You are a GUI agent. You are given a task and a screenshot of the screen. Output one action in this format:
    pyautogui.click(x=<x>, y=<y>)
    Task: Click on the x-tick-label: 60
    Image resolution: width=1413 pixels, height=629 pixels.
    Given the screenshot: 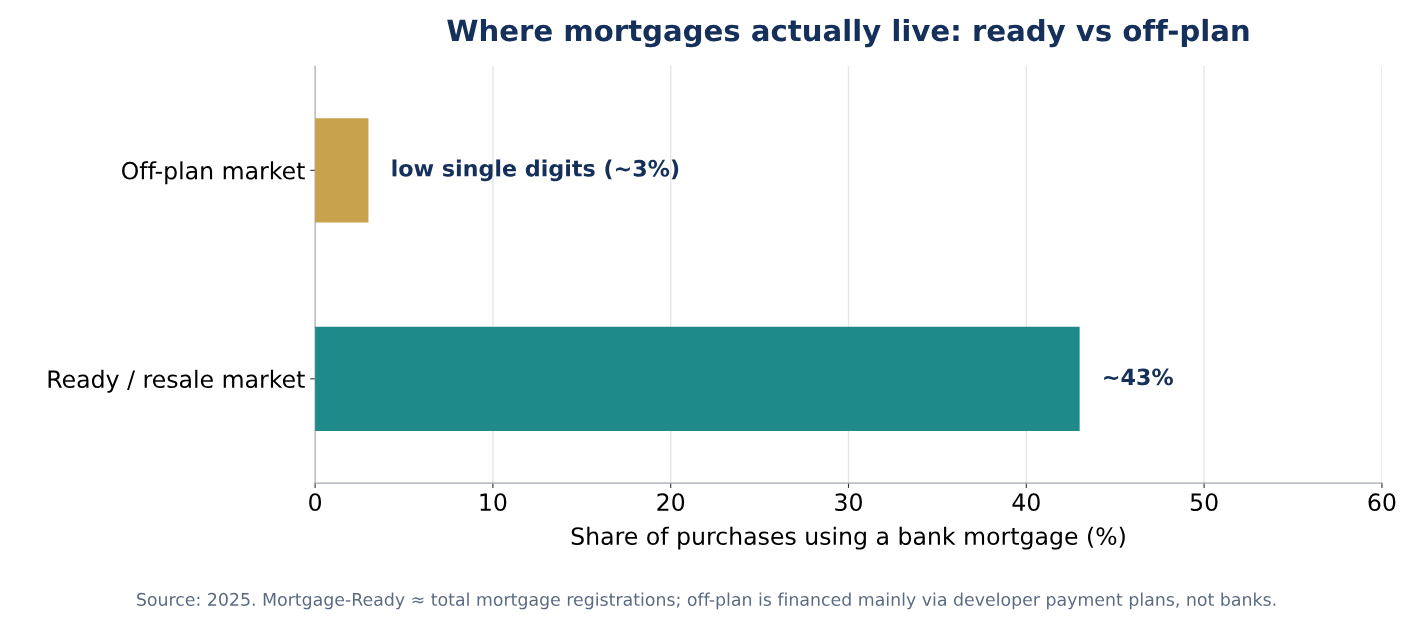 What is the action you would take?
    pyautogui.click(x=1382, y=502)
    